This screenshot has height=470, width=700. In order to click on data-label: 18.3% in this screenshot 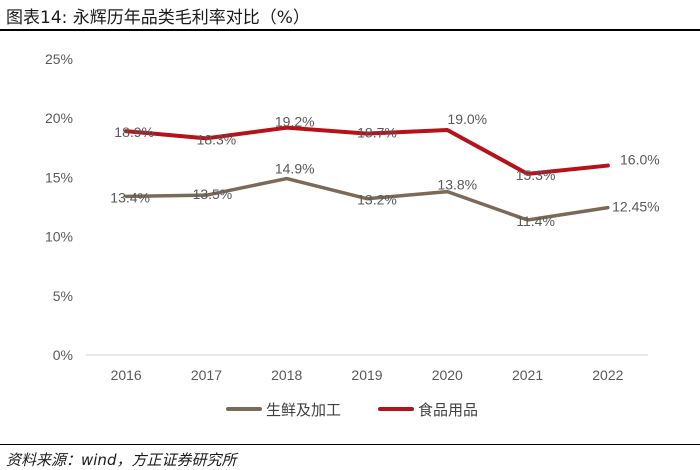, I will do `click(217, 139)`.